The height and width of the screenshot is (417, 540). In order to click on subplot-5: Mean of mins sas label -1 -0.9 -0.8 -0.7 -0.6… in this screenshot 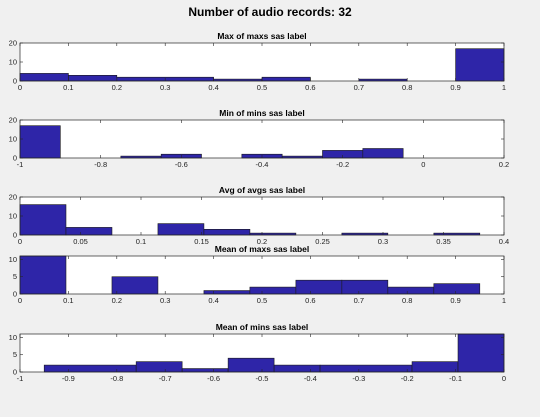, I will do `click(257, 352)`.